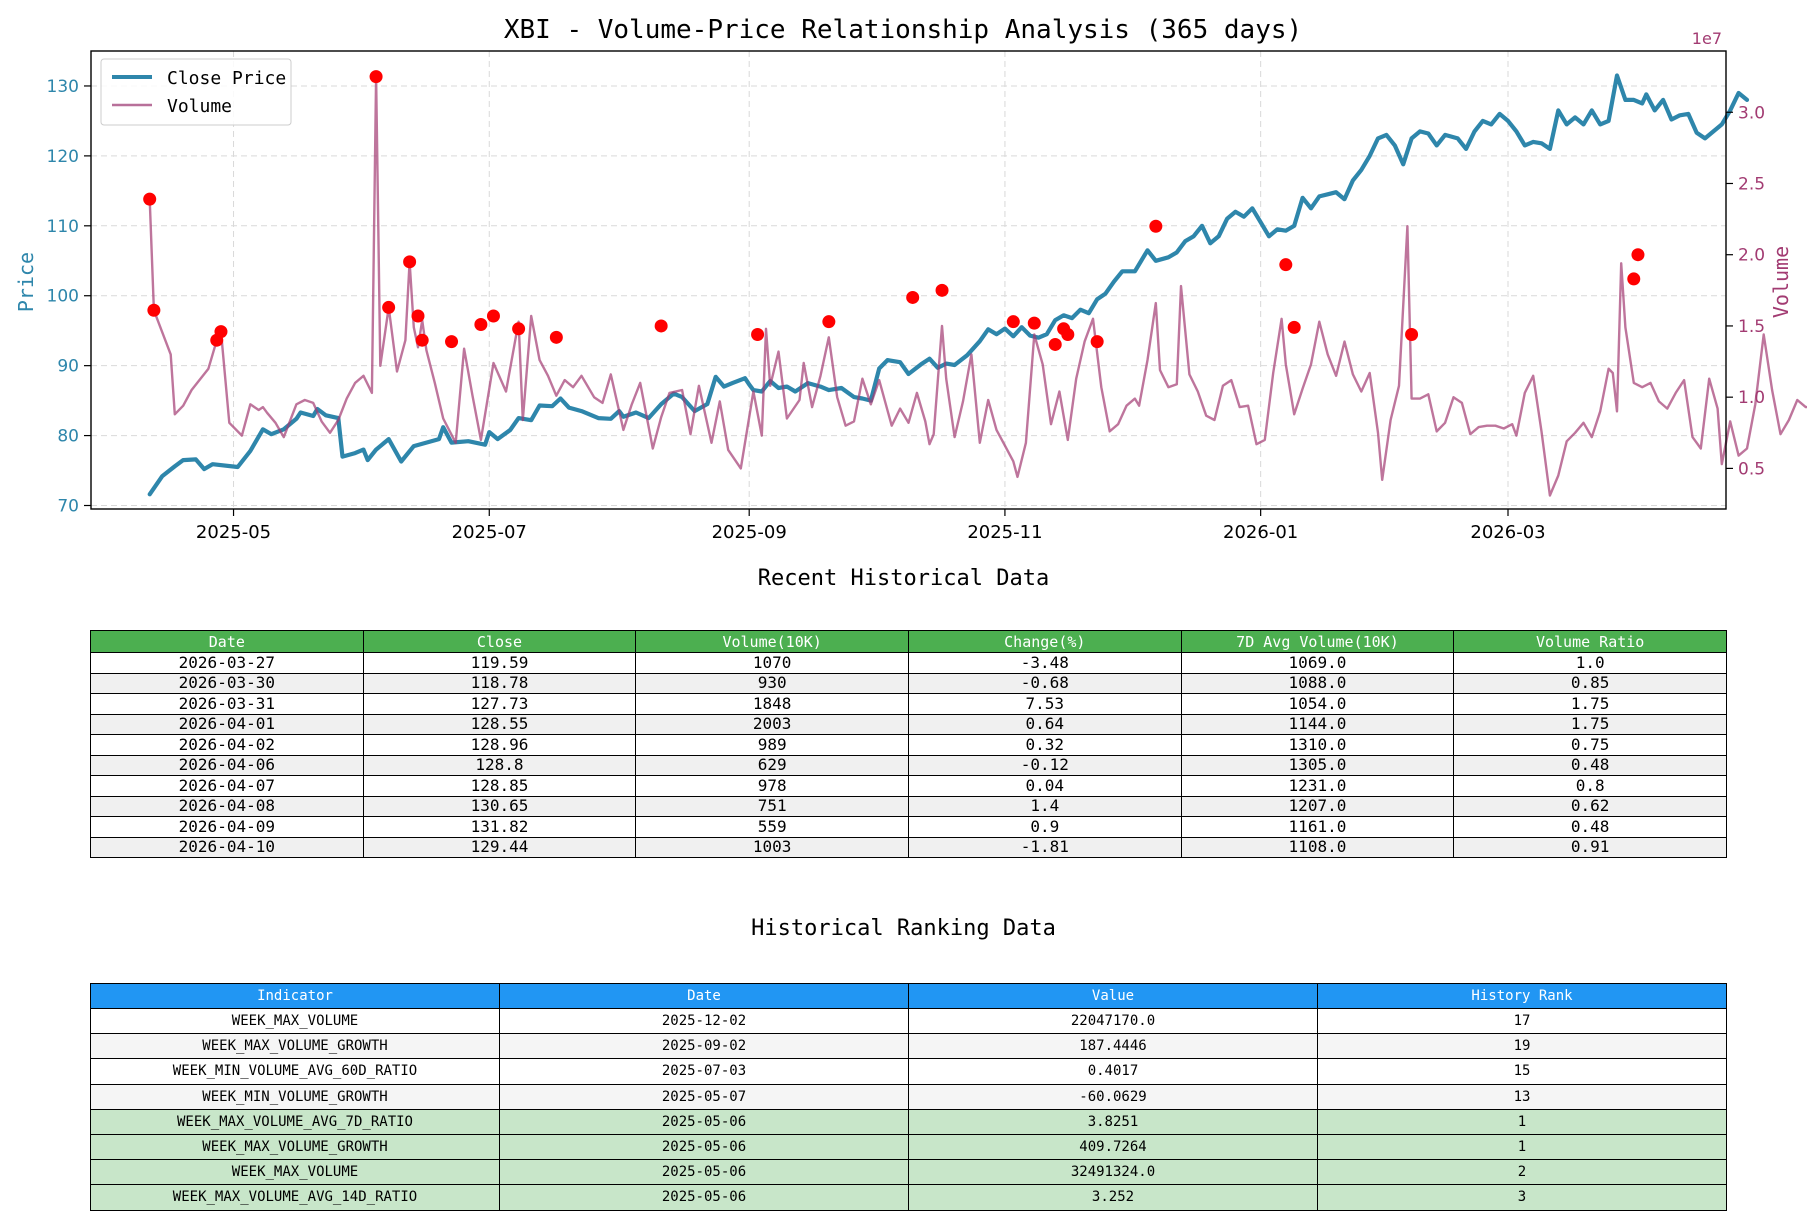  Describe the element at coordinates (26, 282) in the screenshot. I see `y-axis-left-label: Price` at that location.